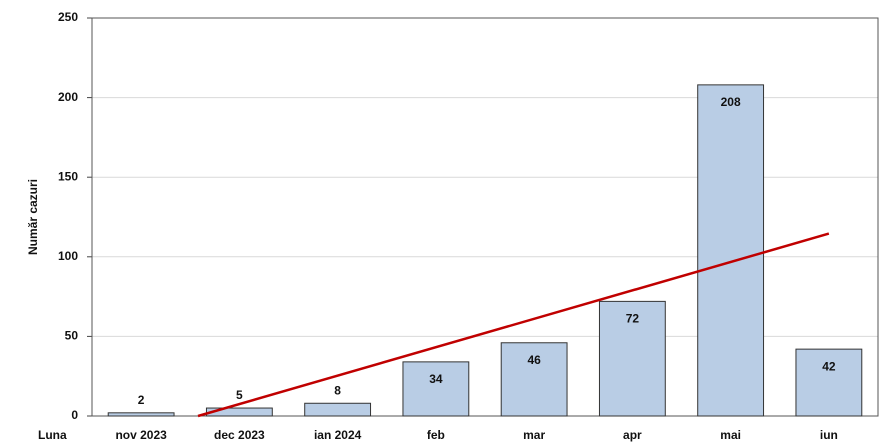 Image resolution: width=879 pixels, height=446 pixels. I want to click on x-tick-label: mai, so click(730, 435).